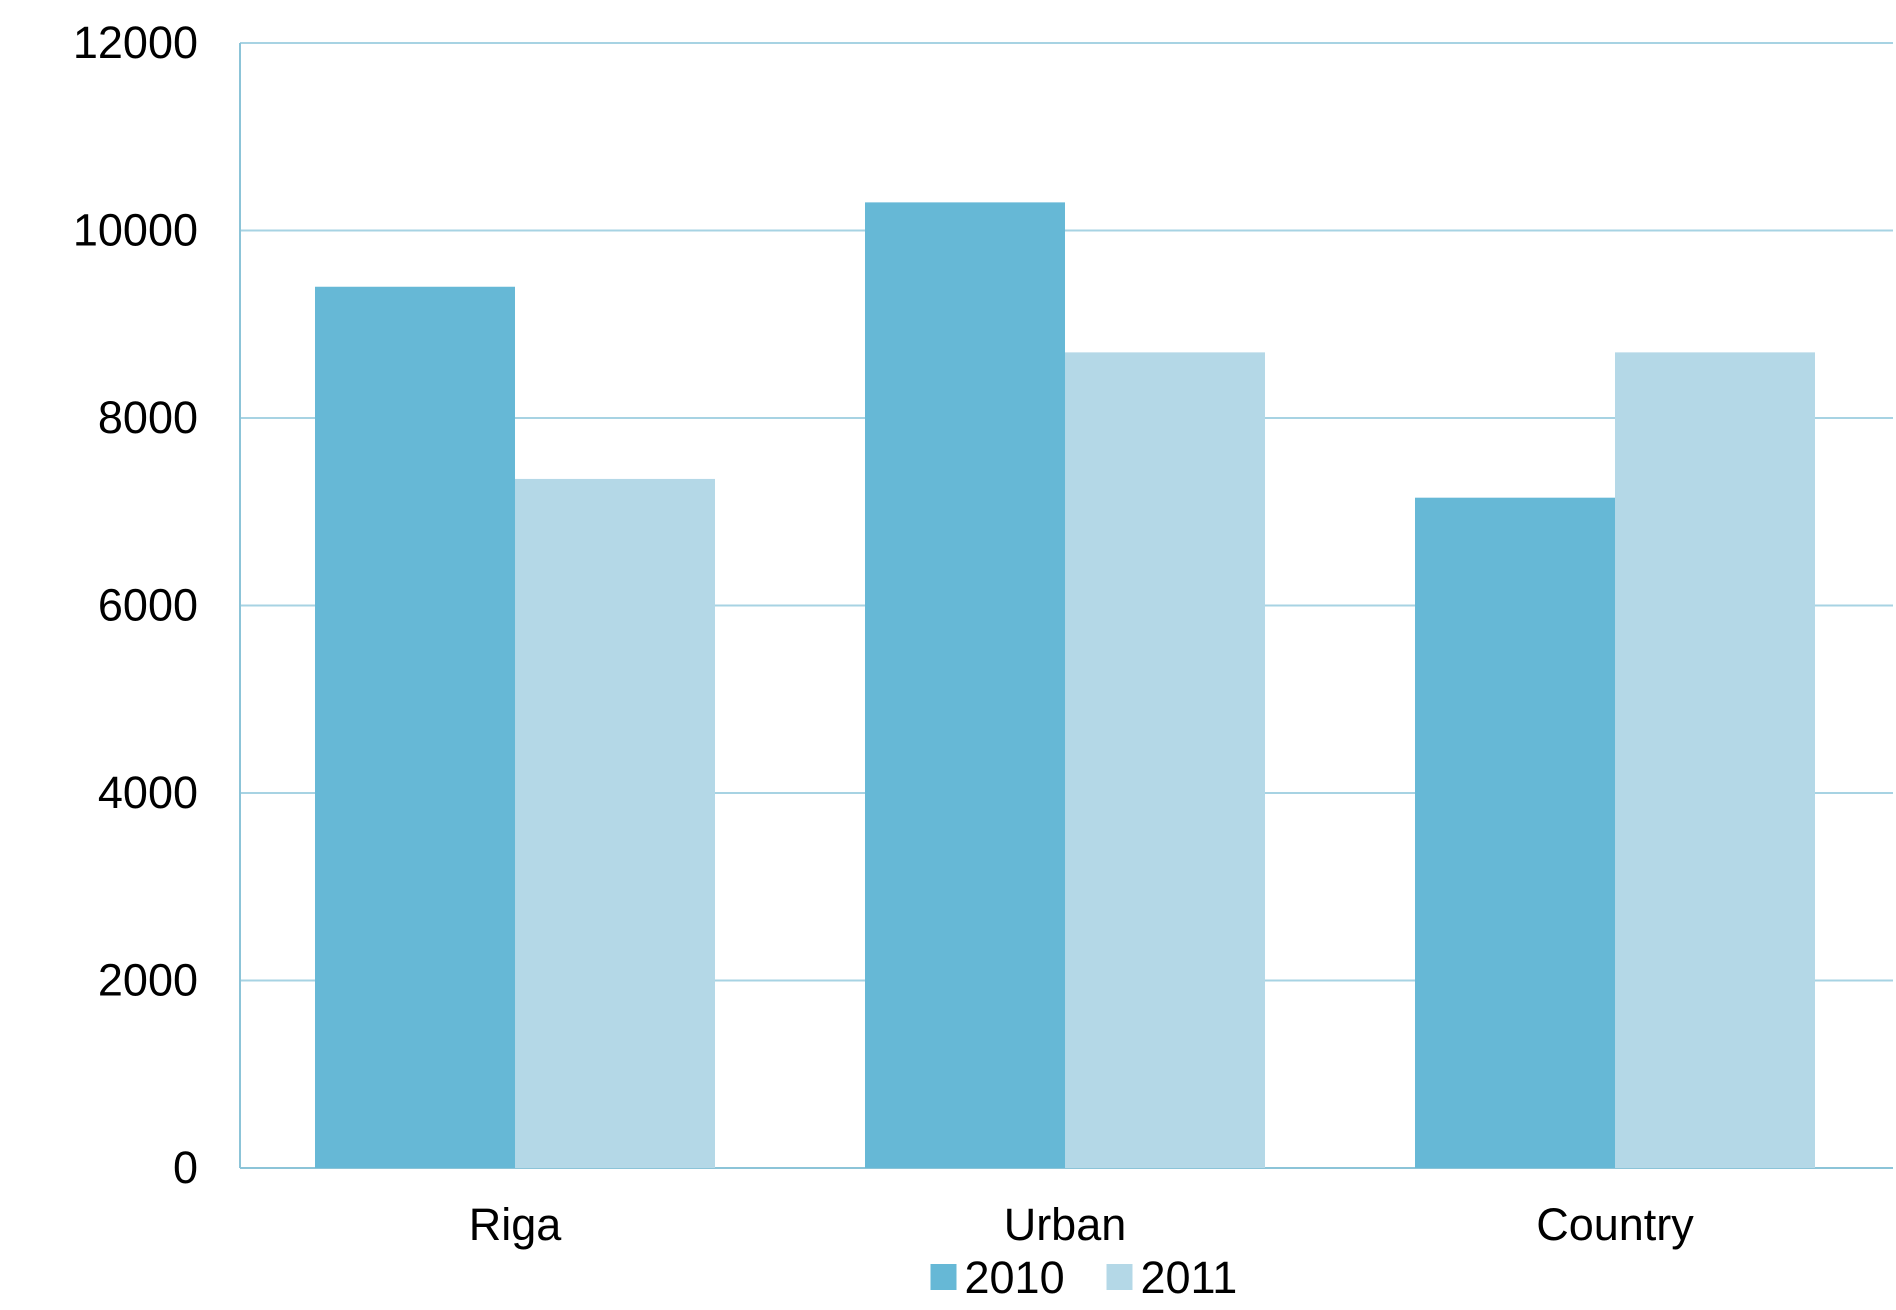 The height and width of the screenshot is (1310, 1896). I want to click on bar-2011-urban, so click(1165, 760).